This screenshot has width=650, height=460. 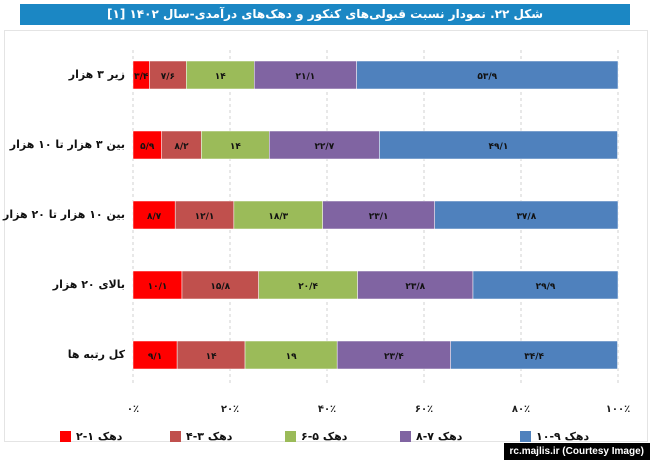 I want to click on data-label: ۸/۲, so click(x=181, y=147).